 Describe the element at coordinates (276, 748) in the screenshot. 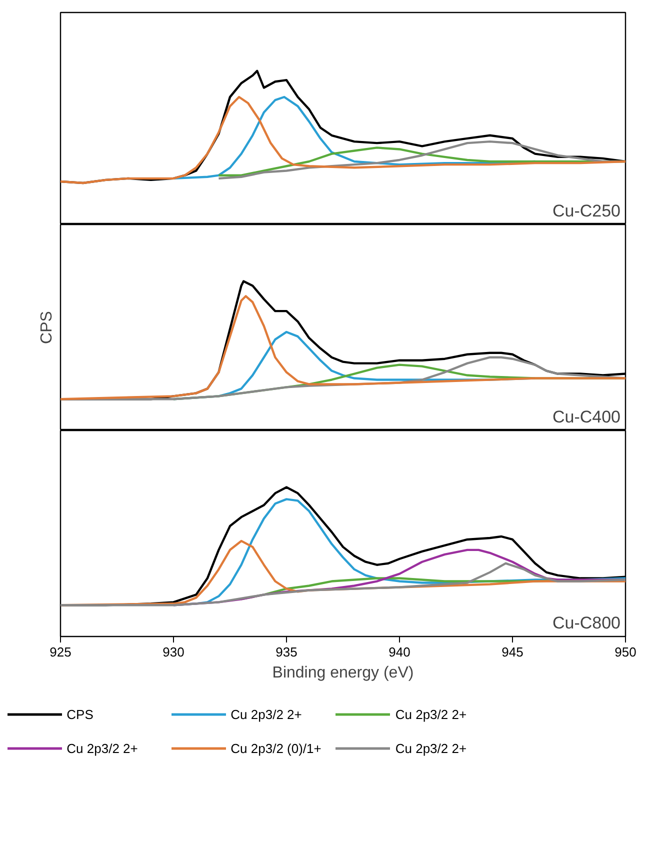

I see `legend-label: Cu 2p3/2 (0)/1+` at that location.